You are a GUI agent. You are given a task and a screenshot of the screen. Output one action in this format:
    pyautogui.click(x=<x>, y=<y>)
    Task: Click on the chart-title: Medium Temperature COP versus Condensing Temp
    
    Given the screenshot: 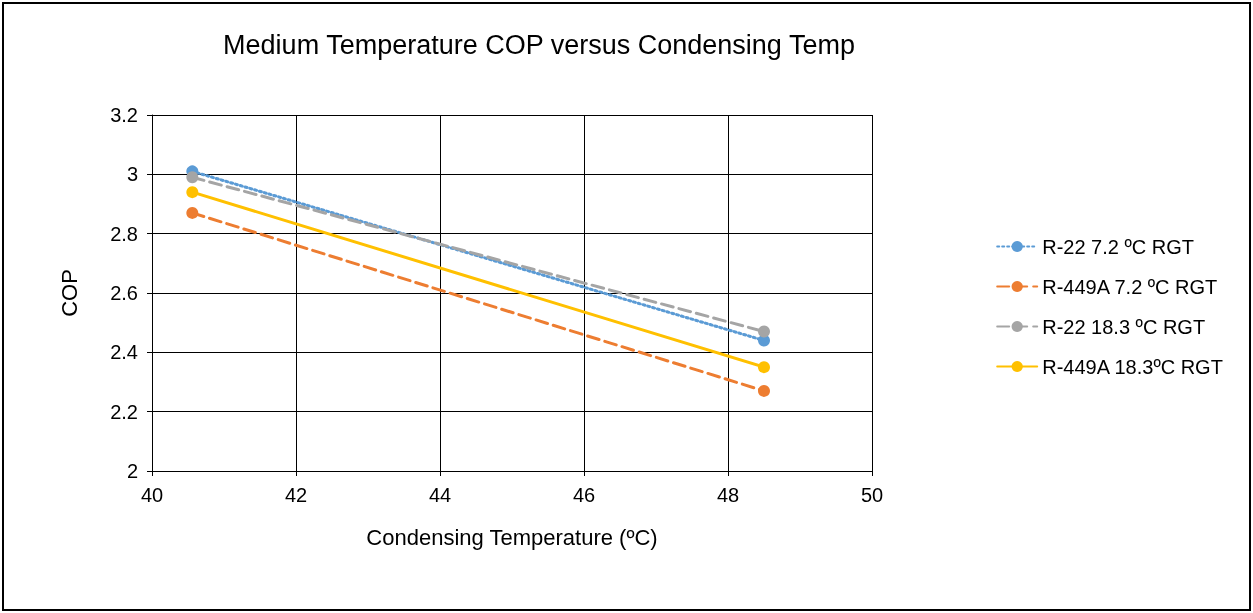 What is the action you would take?
    pyautogui.click(x=539, y=44)
    